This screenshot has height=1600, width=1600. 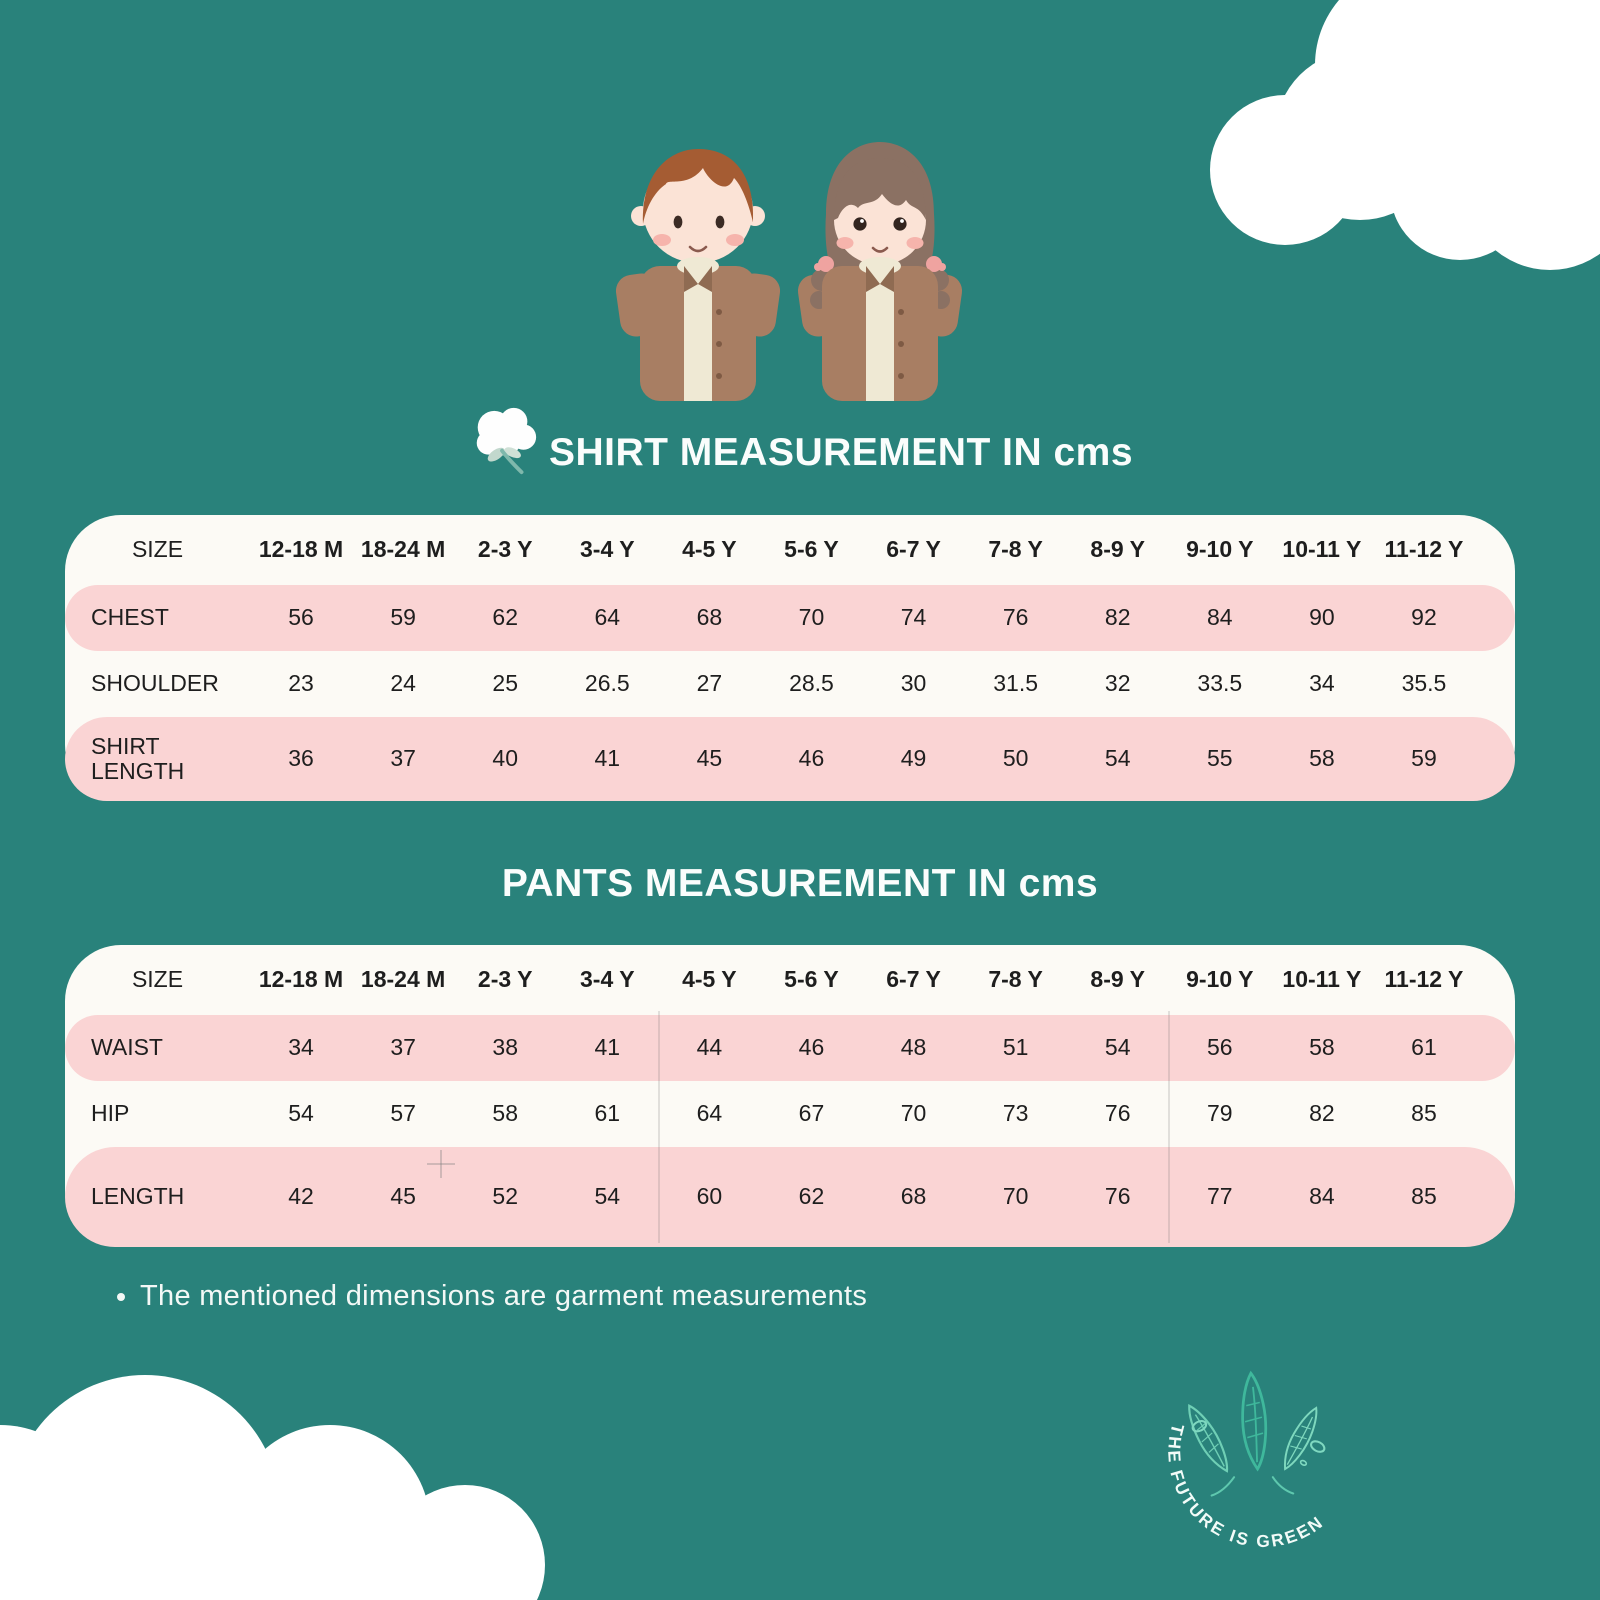 What do you see at coordinates (880, 271) in the screenshot?
I see `girl-illustration` at bounding box center [880, 271].